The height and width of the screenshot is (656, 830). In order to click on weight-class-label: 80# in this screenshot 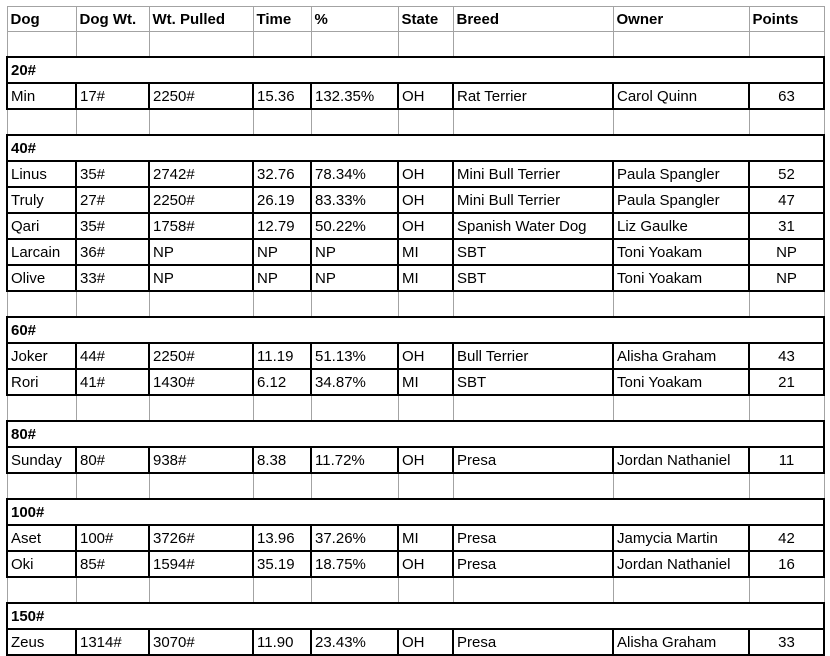, I will do `click(415, 434)`.